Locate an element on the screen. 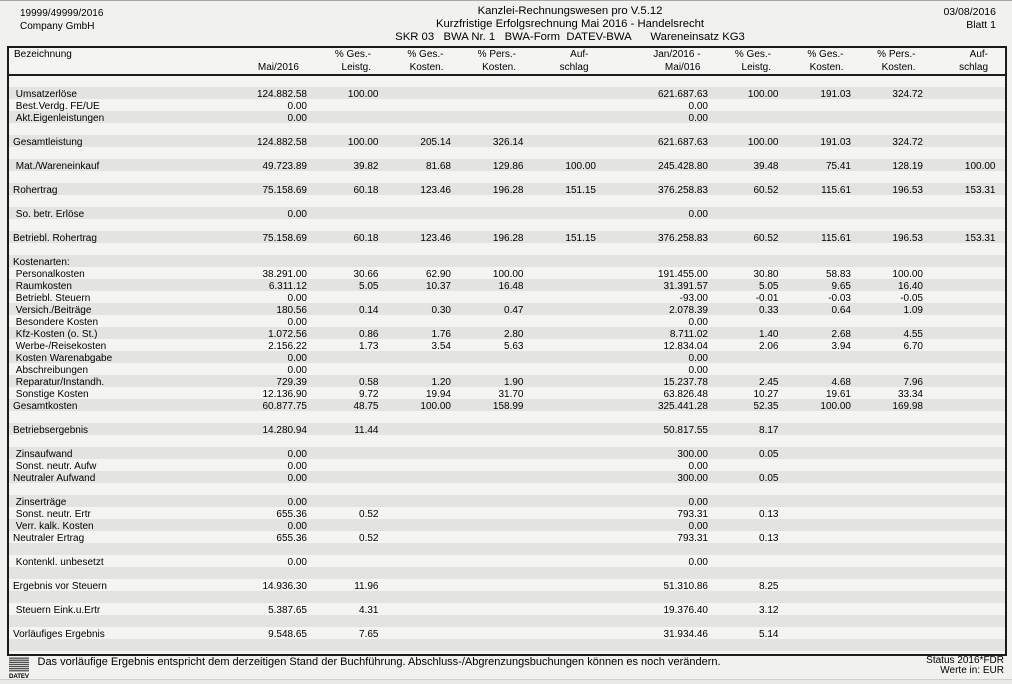 The height and width of the screenshot is (684, 1012). svg-text: DATEV is located at coordinates (19, 676).